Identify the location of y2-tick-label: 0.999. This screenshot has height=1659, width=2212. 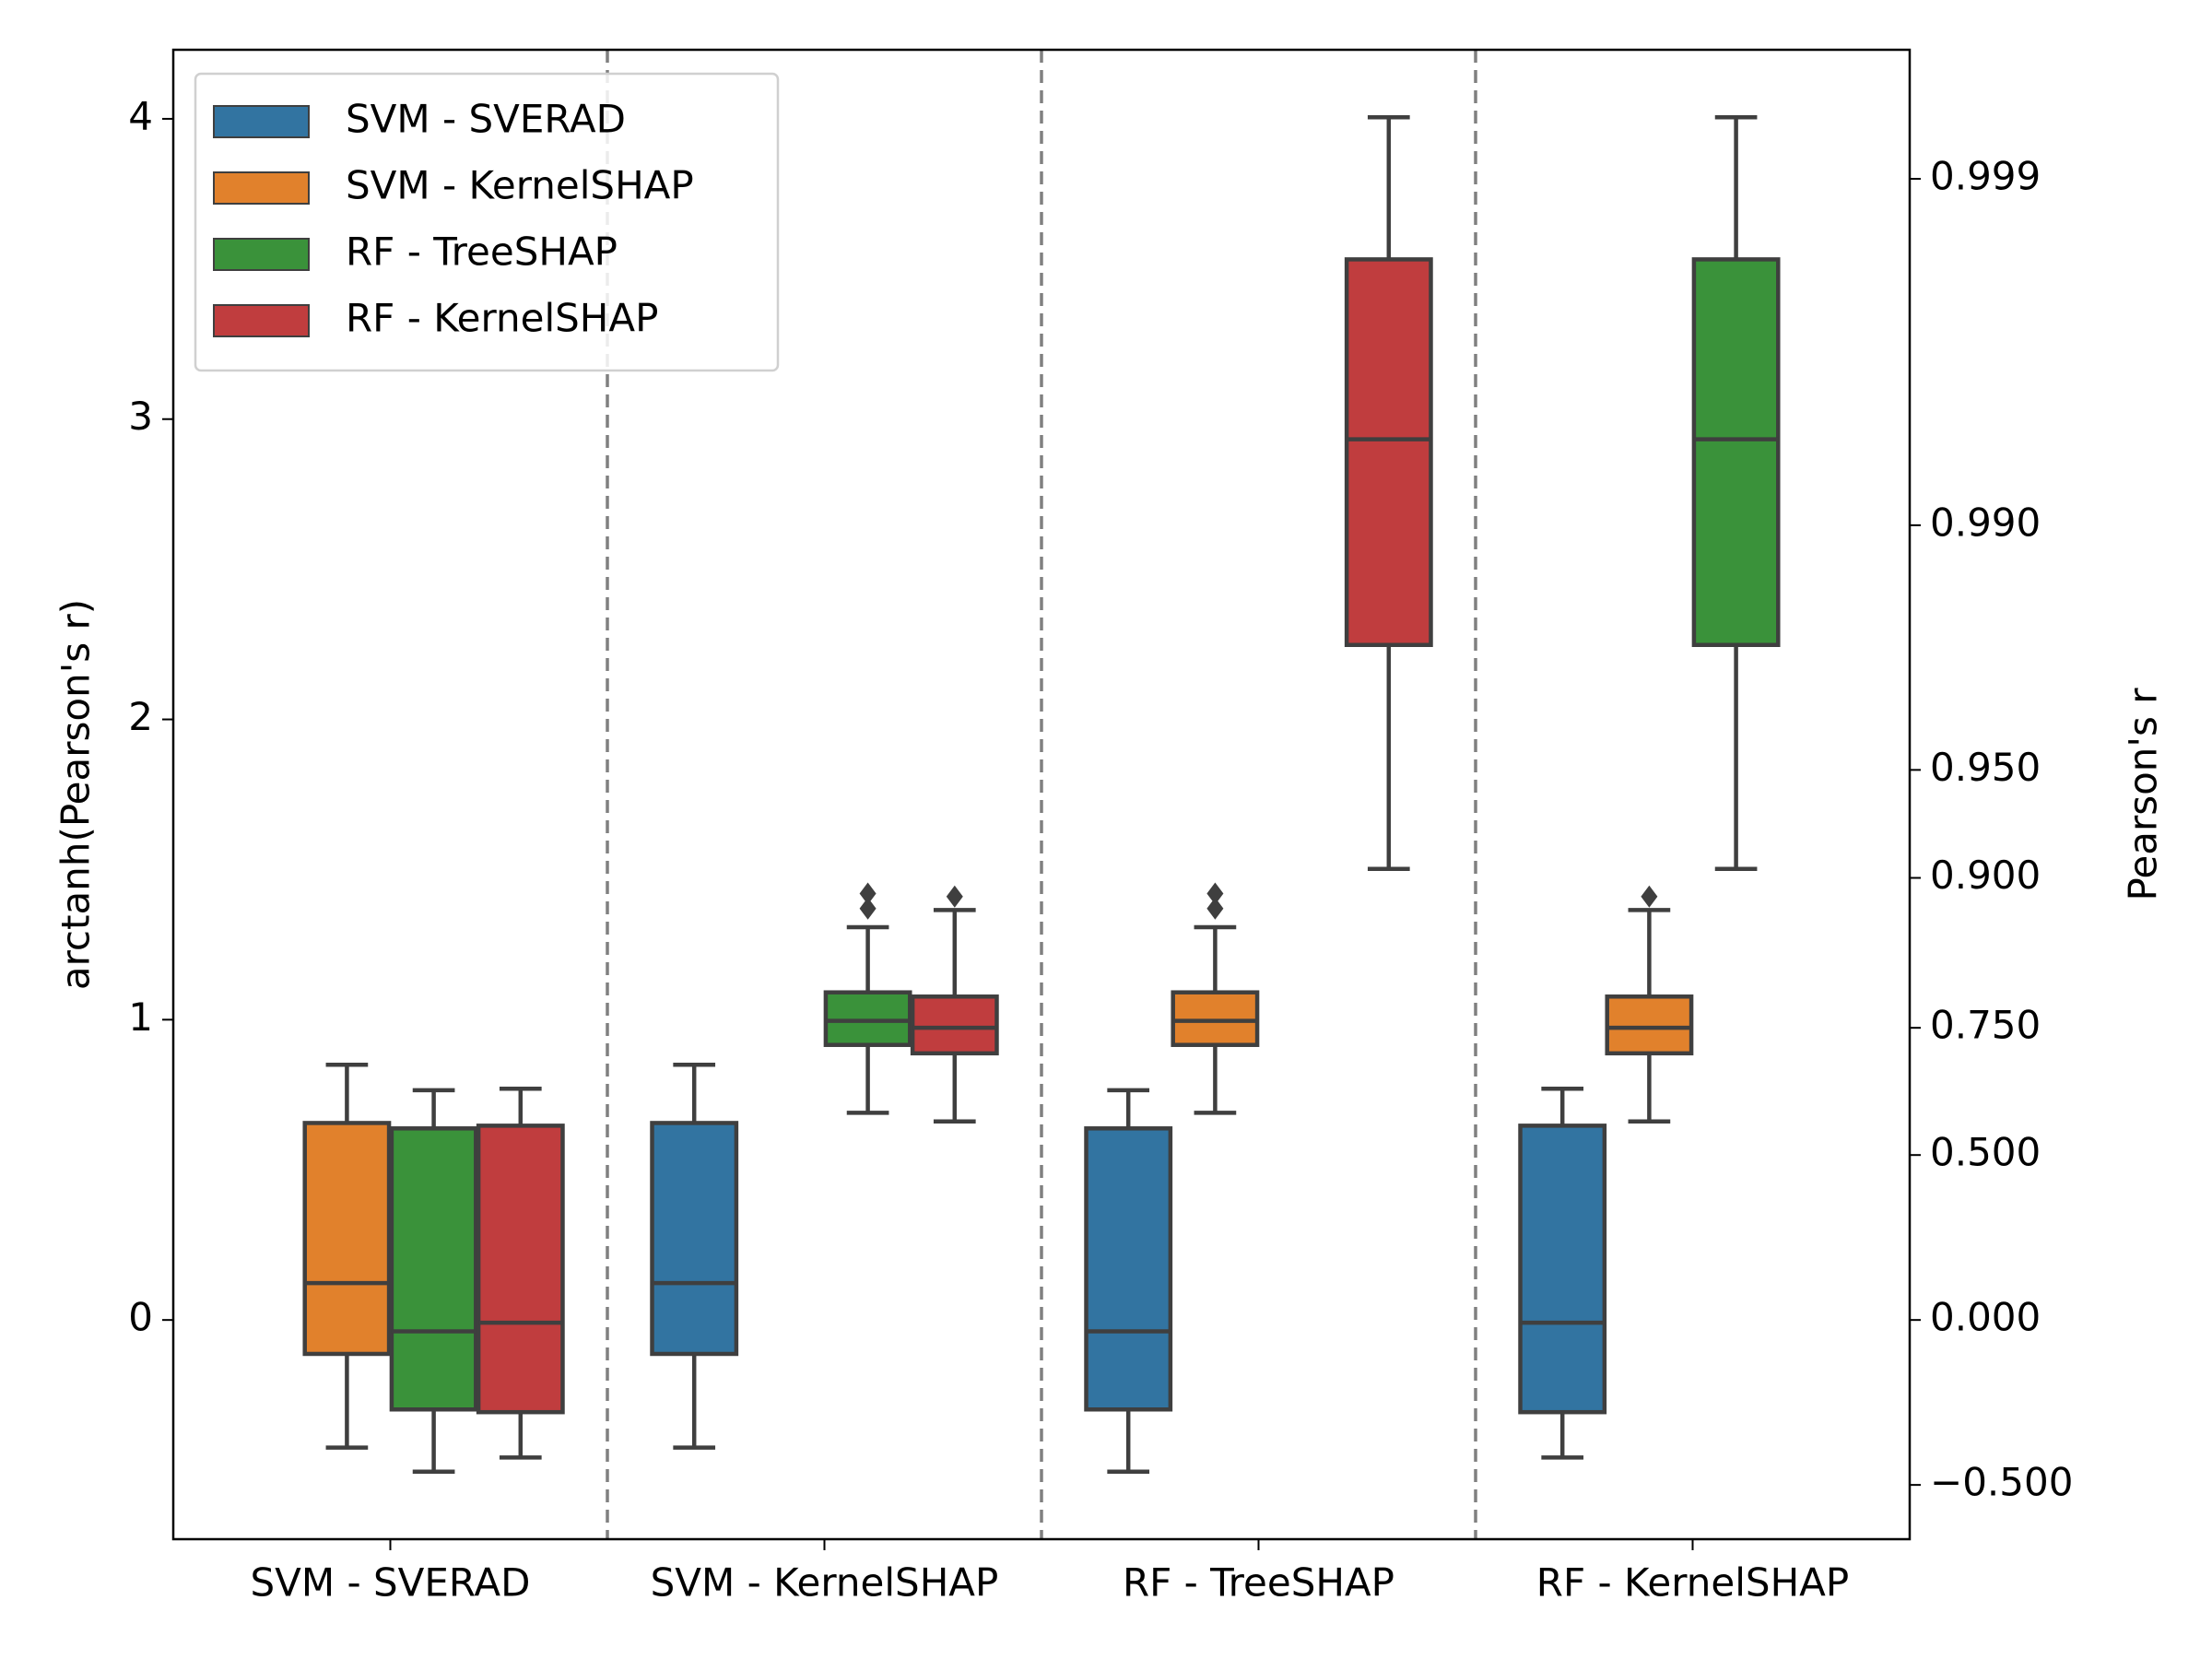
(1985, 176).